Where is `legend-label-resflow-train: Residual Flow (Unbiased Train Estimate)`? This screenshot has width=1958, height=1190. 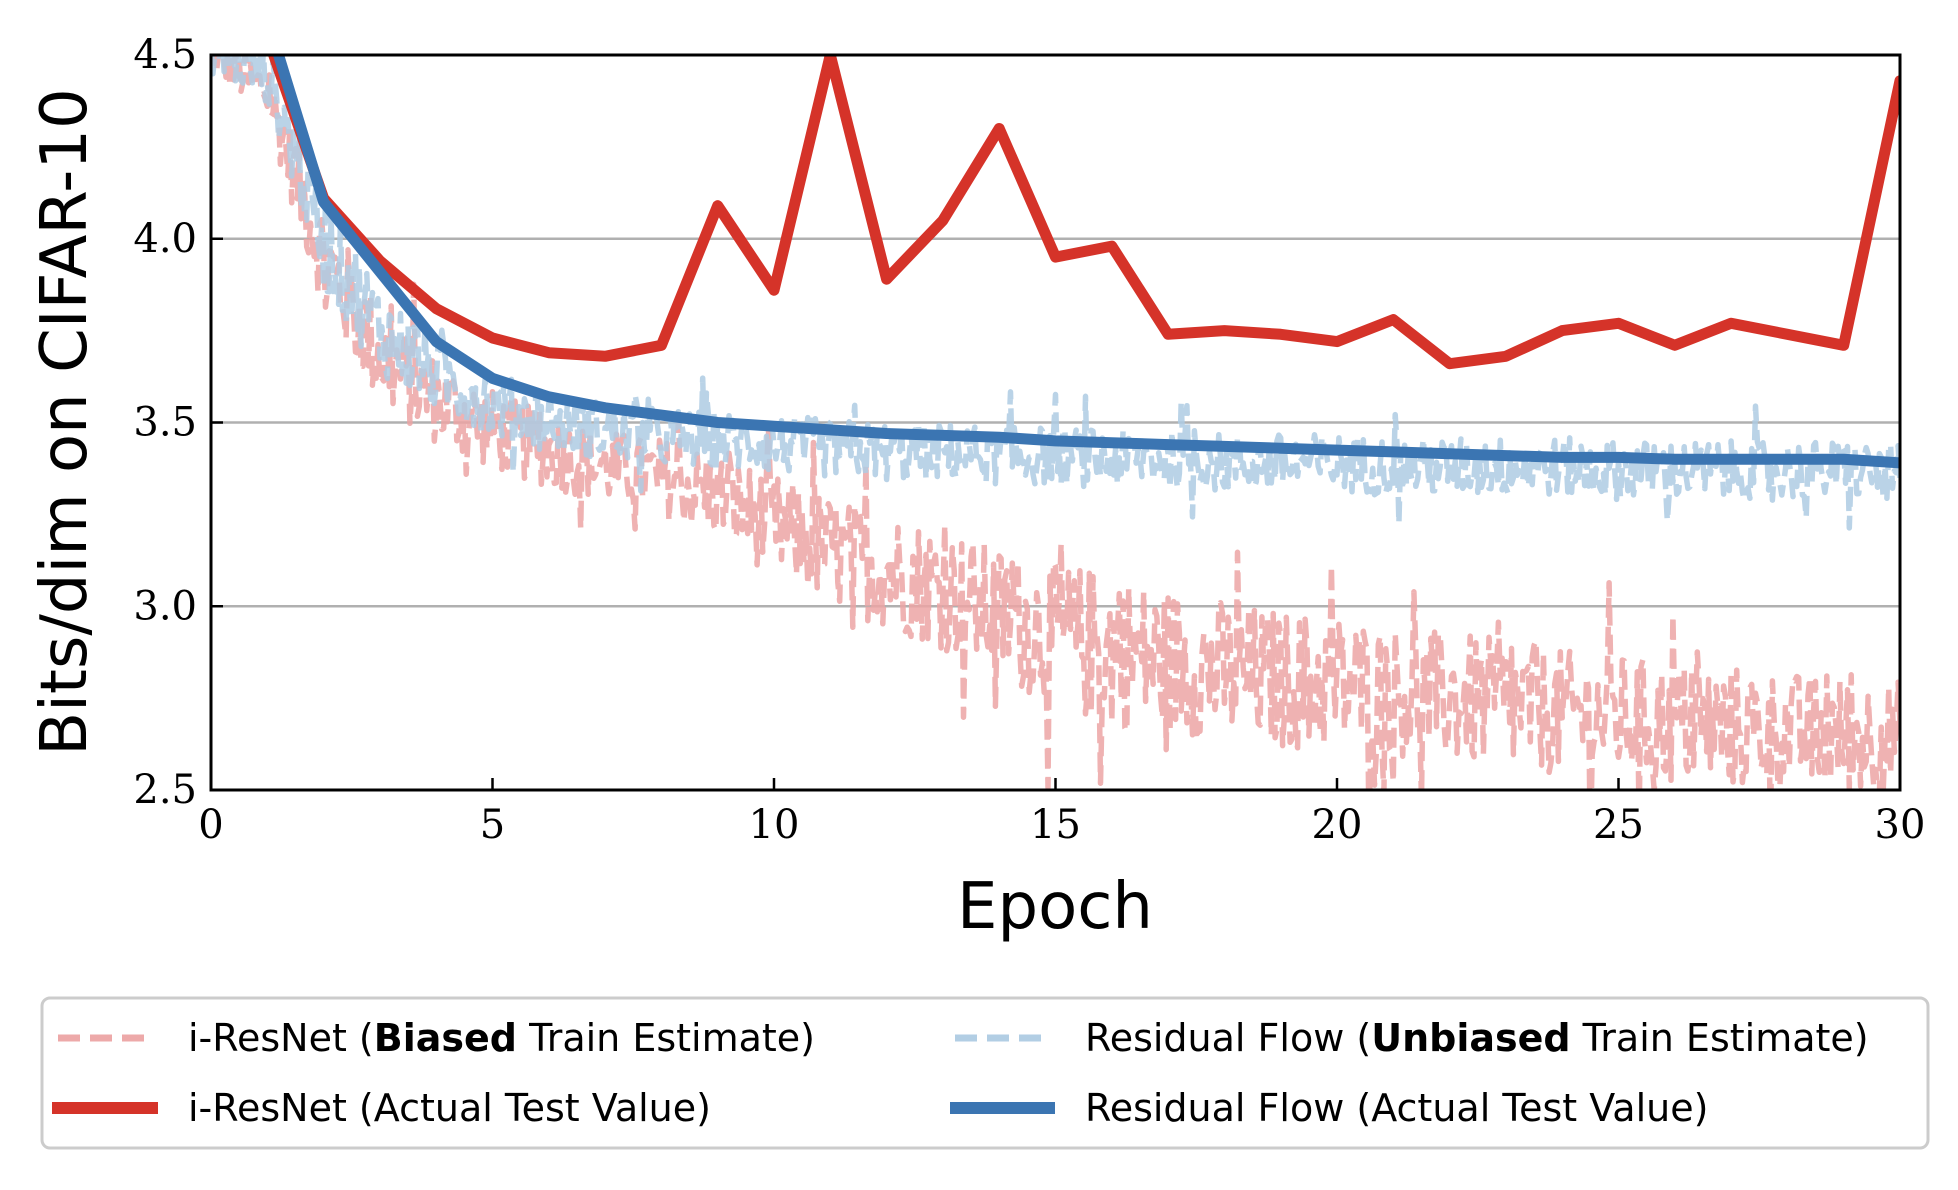 legend-label-resflow-train: Residual Flow (Unbiased Train Estimate) is located at coordinates (1477, 1038).